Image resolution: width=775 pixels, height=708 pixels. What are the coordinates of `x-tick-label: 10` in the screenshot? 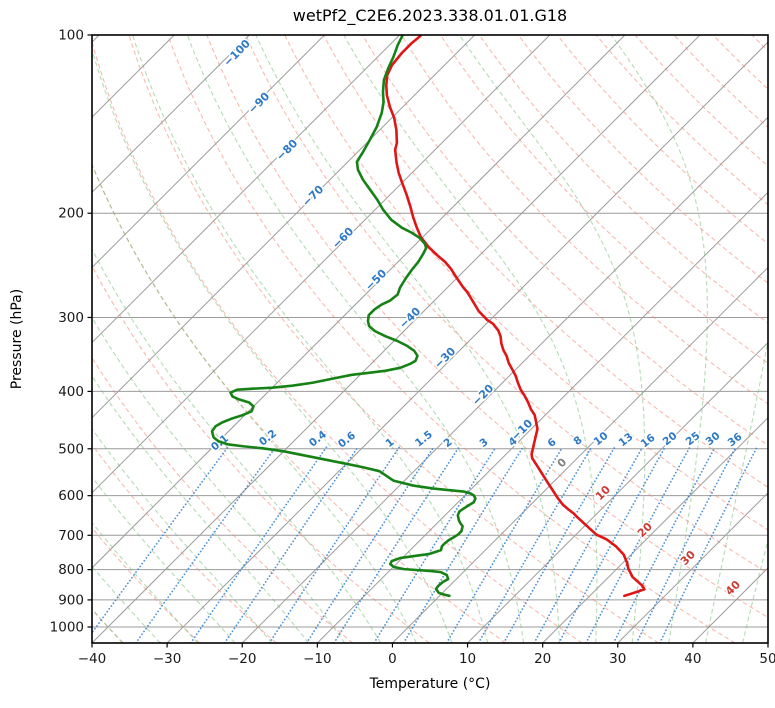 It's located at (467, 659).